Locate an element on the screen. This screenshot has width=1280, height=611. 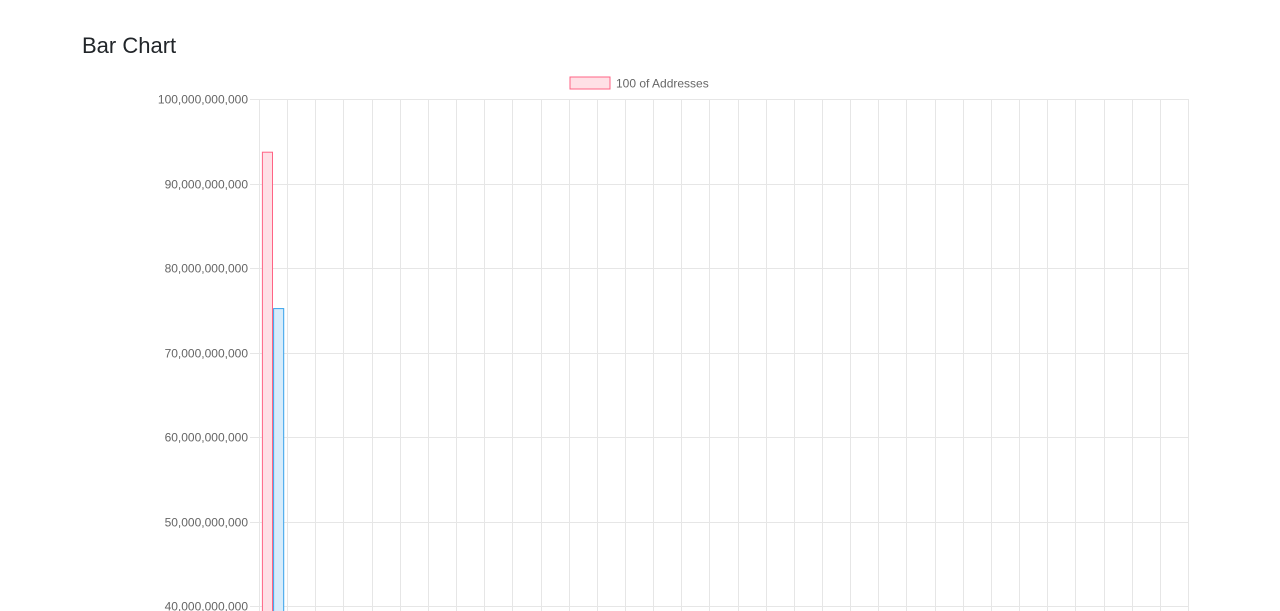
y-tick-label: 70,000,000,000 is located at coordinates (207, 354).